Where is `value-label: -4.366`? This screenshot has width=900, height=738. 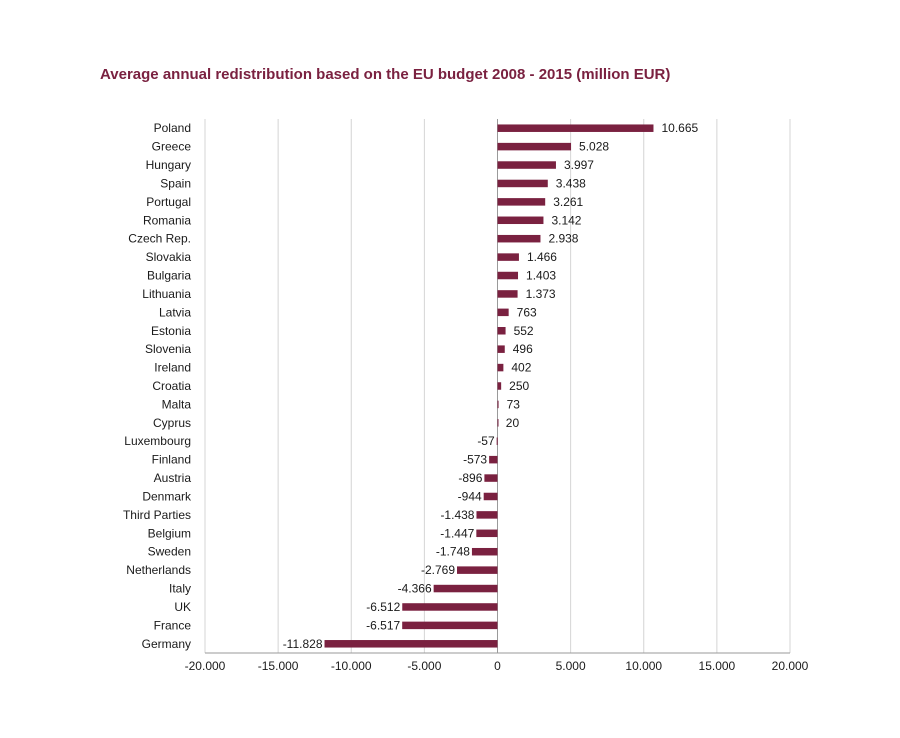 value-label: -4.366 is located at coordinates (415, 589).